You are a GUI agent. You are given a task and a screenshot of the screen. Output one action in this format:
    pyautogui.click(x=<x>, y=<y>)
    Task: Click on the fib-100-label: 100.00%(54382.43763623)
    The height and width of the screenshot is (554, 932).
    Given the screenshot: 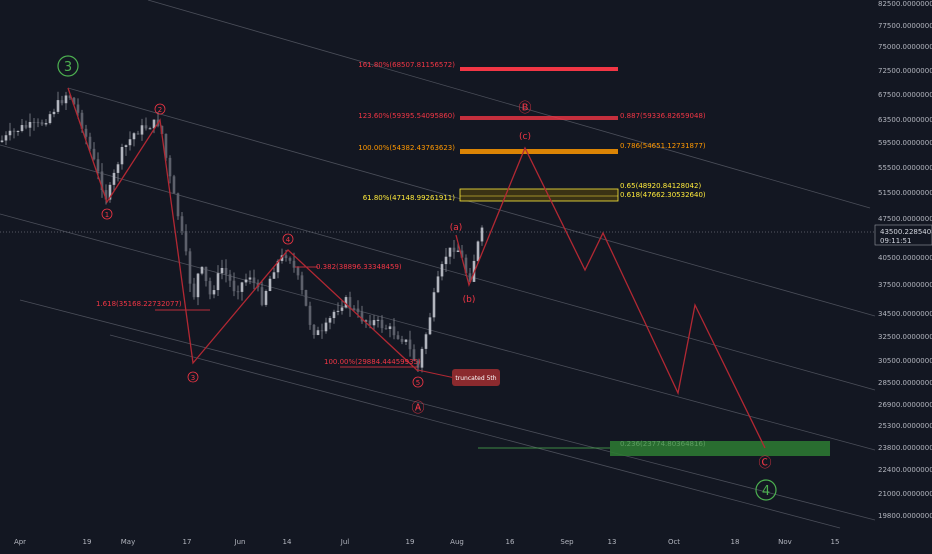 What is the action you would take?
    pyautogui.click(x=406, y=148)
    